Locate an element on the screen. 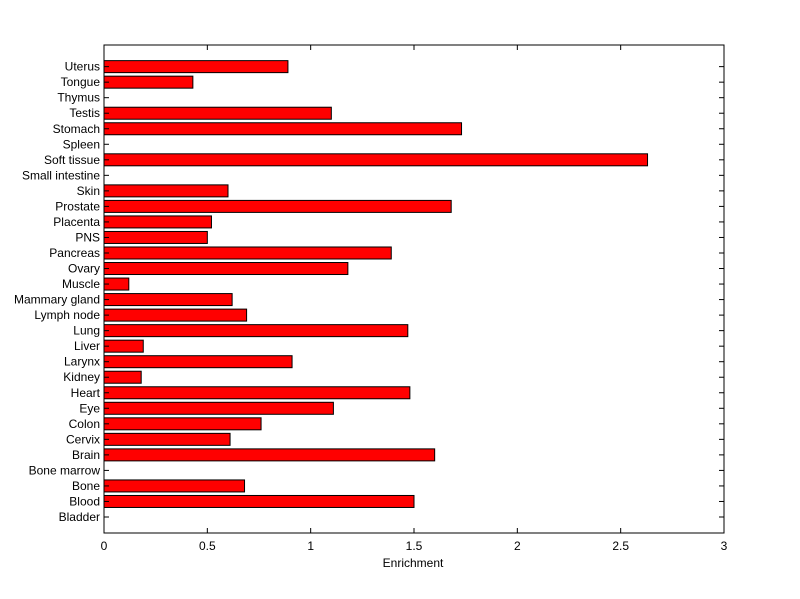 The height and width of the screenshot is (599, 800). y-tick-label-thymus: Thymus is located at coordinates (78, 98).